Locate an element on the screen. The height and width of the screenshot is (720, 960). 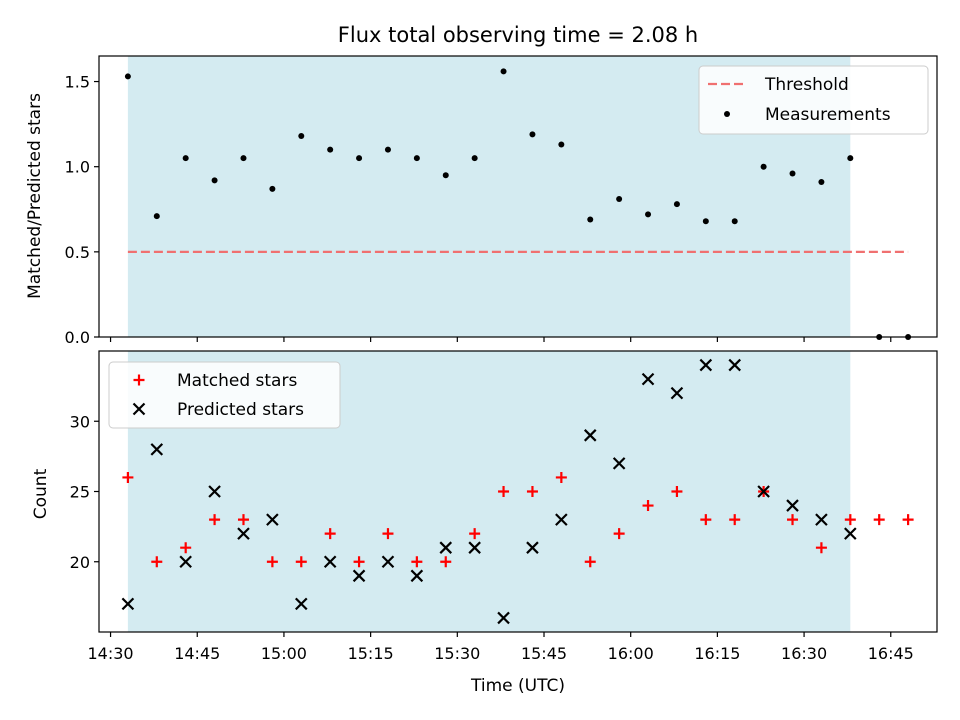
legend-predicted-label: Predicted stars is located at coordinates (240, 410).